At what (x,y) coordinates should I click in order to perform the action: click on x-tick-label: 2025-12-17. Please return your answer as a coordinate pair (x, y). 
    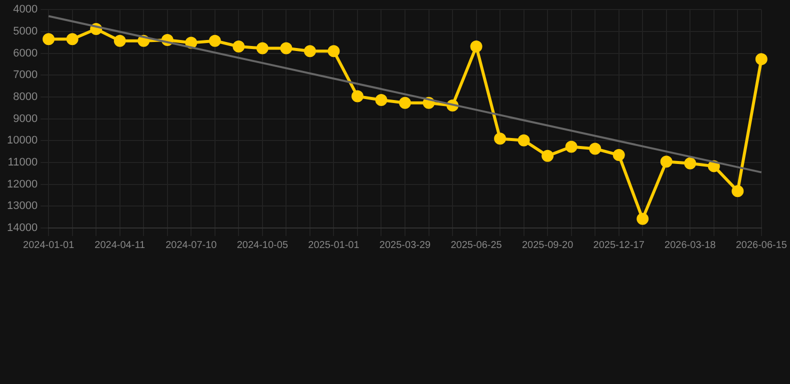
    Looking at the image, I should click on (619, 245).